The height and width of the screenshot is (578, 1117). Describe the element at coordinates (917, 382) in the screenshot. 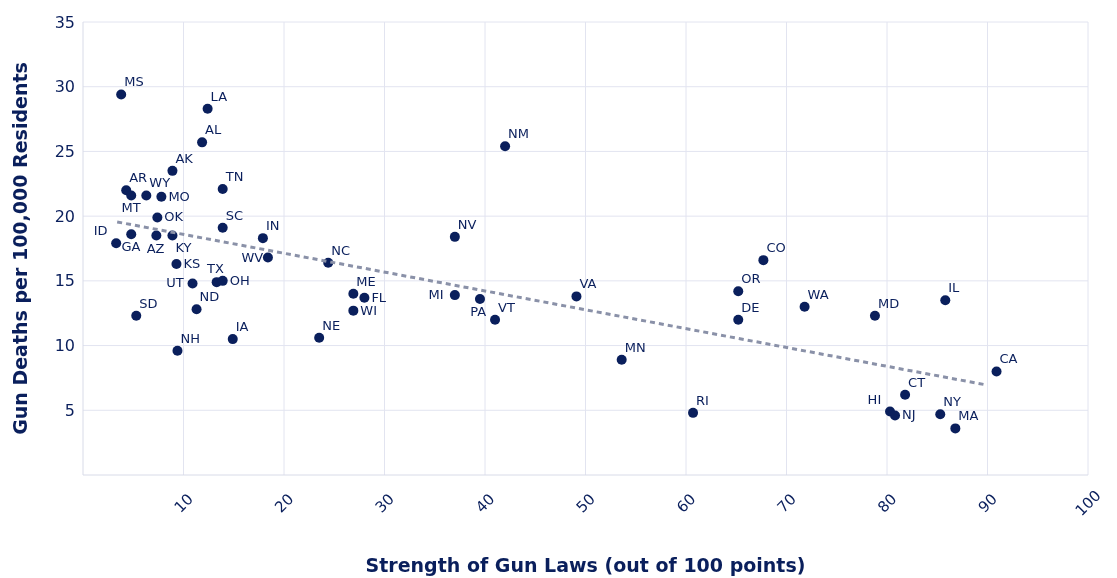

I see `annotation: CT` at that location.